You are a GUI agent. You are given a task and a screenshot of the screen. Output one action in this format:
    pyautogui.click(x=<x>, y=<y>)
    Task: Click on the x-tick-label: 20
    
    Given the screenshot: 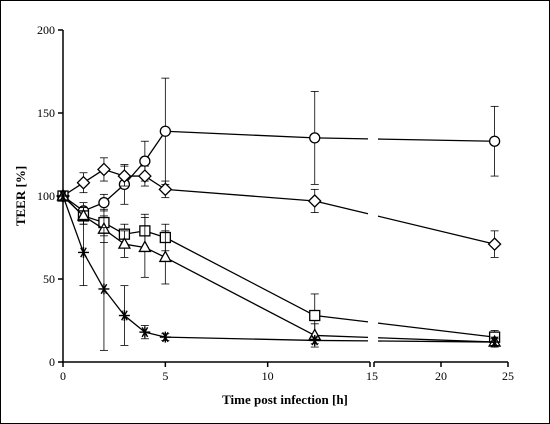 What is the action you would take?
    pyautogui.click(x=441, y=376)
    